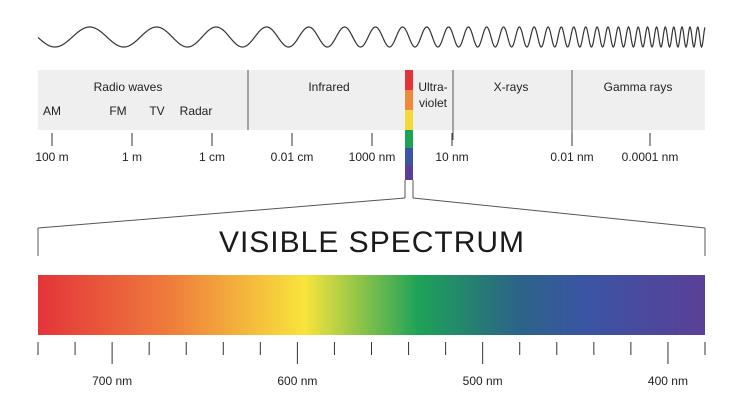 The width and height of the screenshot is (750, 413). What do you see at coordinates (650, 157) in the screenshot?
I see `scale-label: 0.0001 nm` at bounding box center [650, 157].